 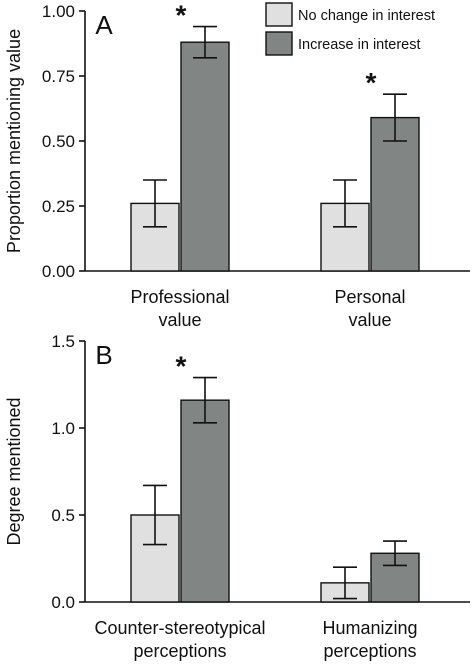 What do you see at coordinates (14, 141) in the screenshot?
I see `y-axis-label: Proportion mentioning value` at bounding box center [14, 141].